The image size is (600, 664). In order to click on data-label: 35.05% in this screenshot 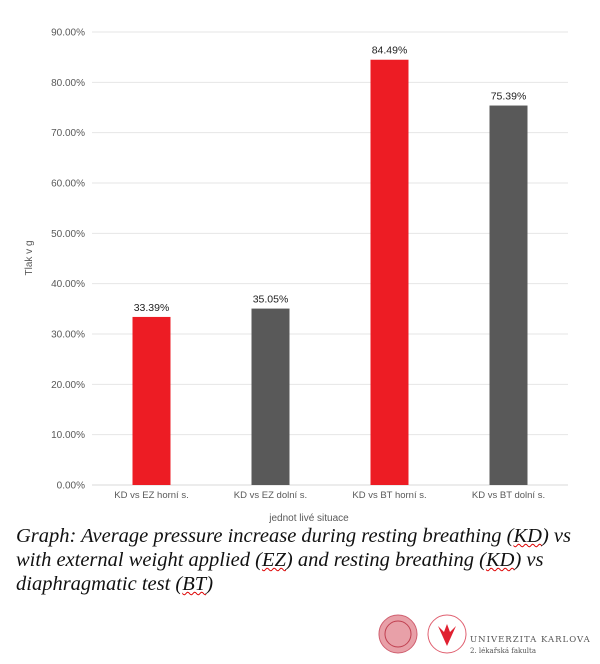, I will do `click(271, 300)`.